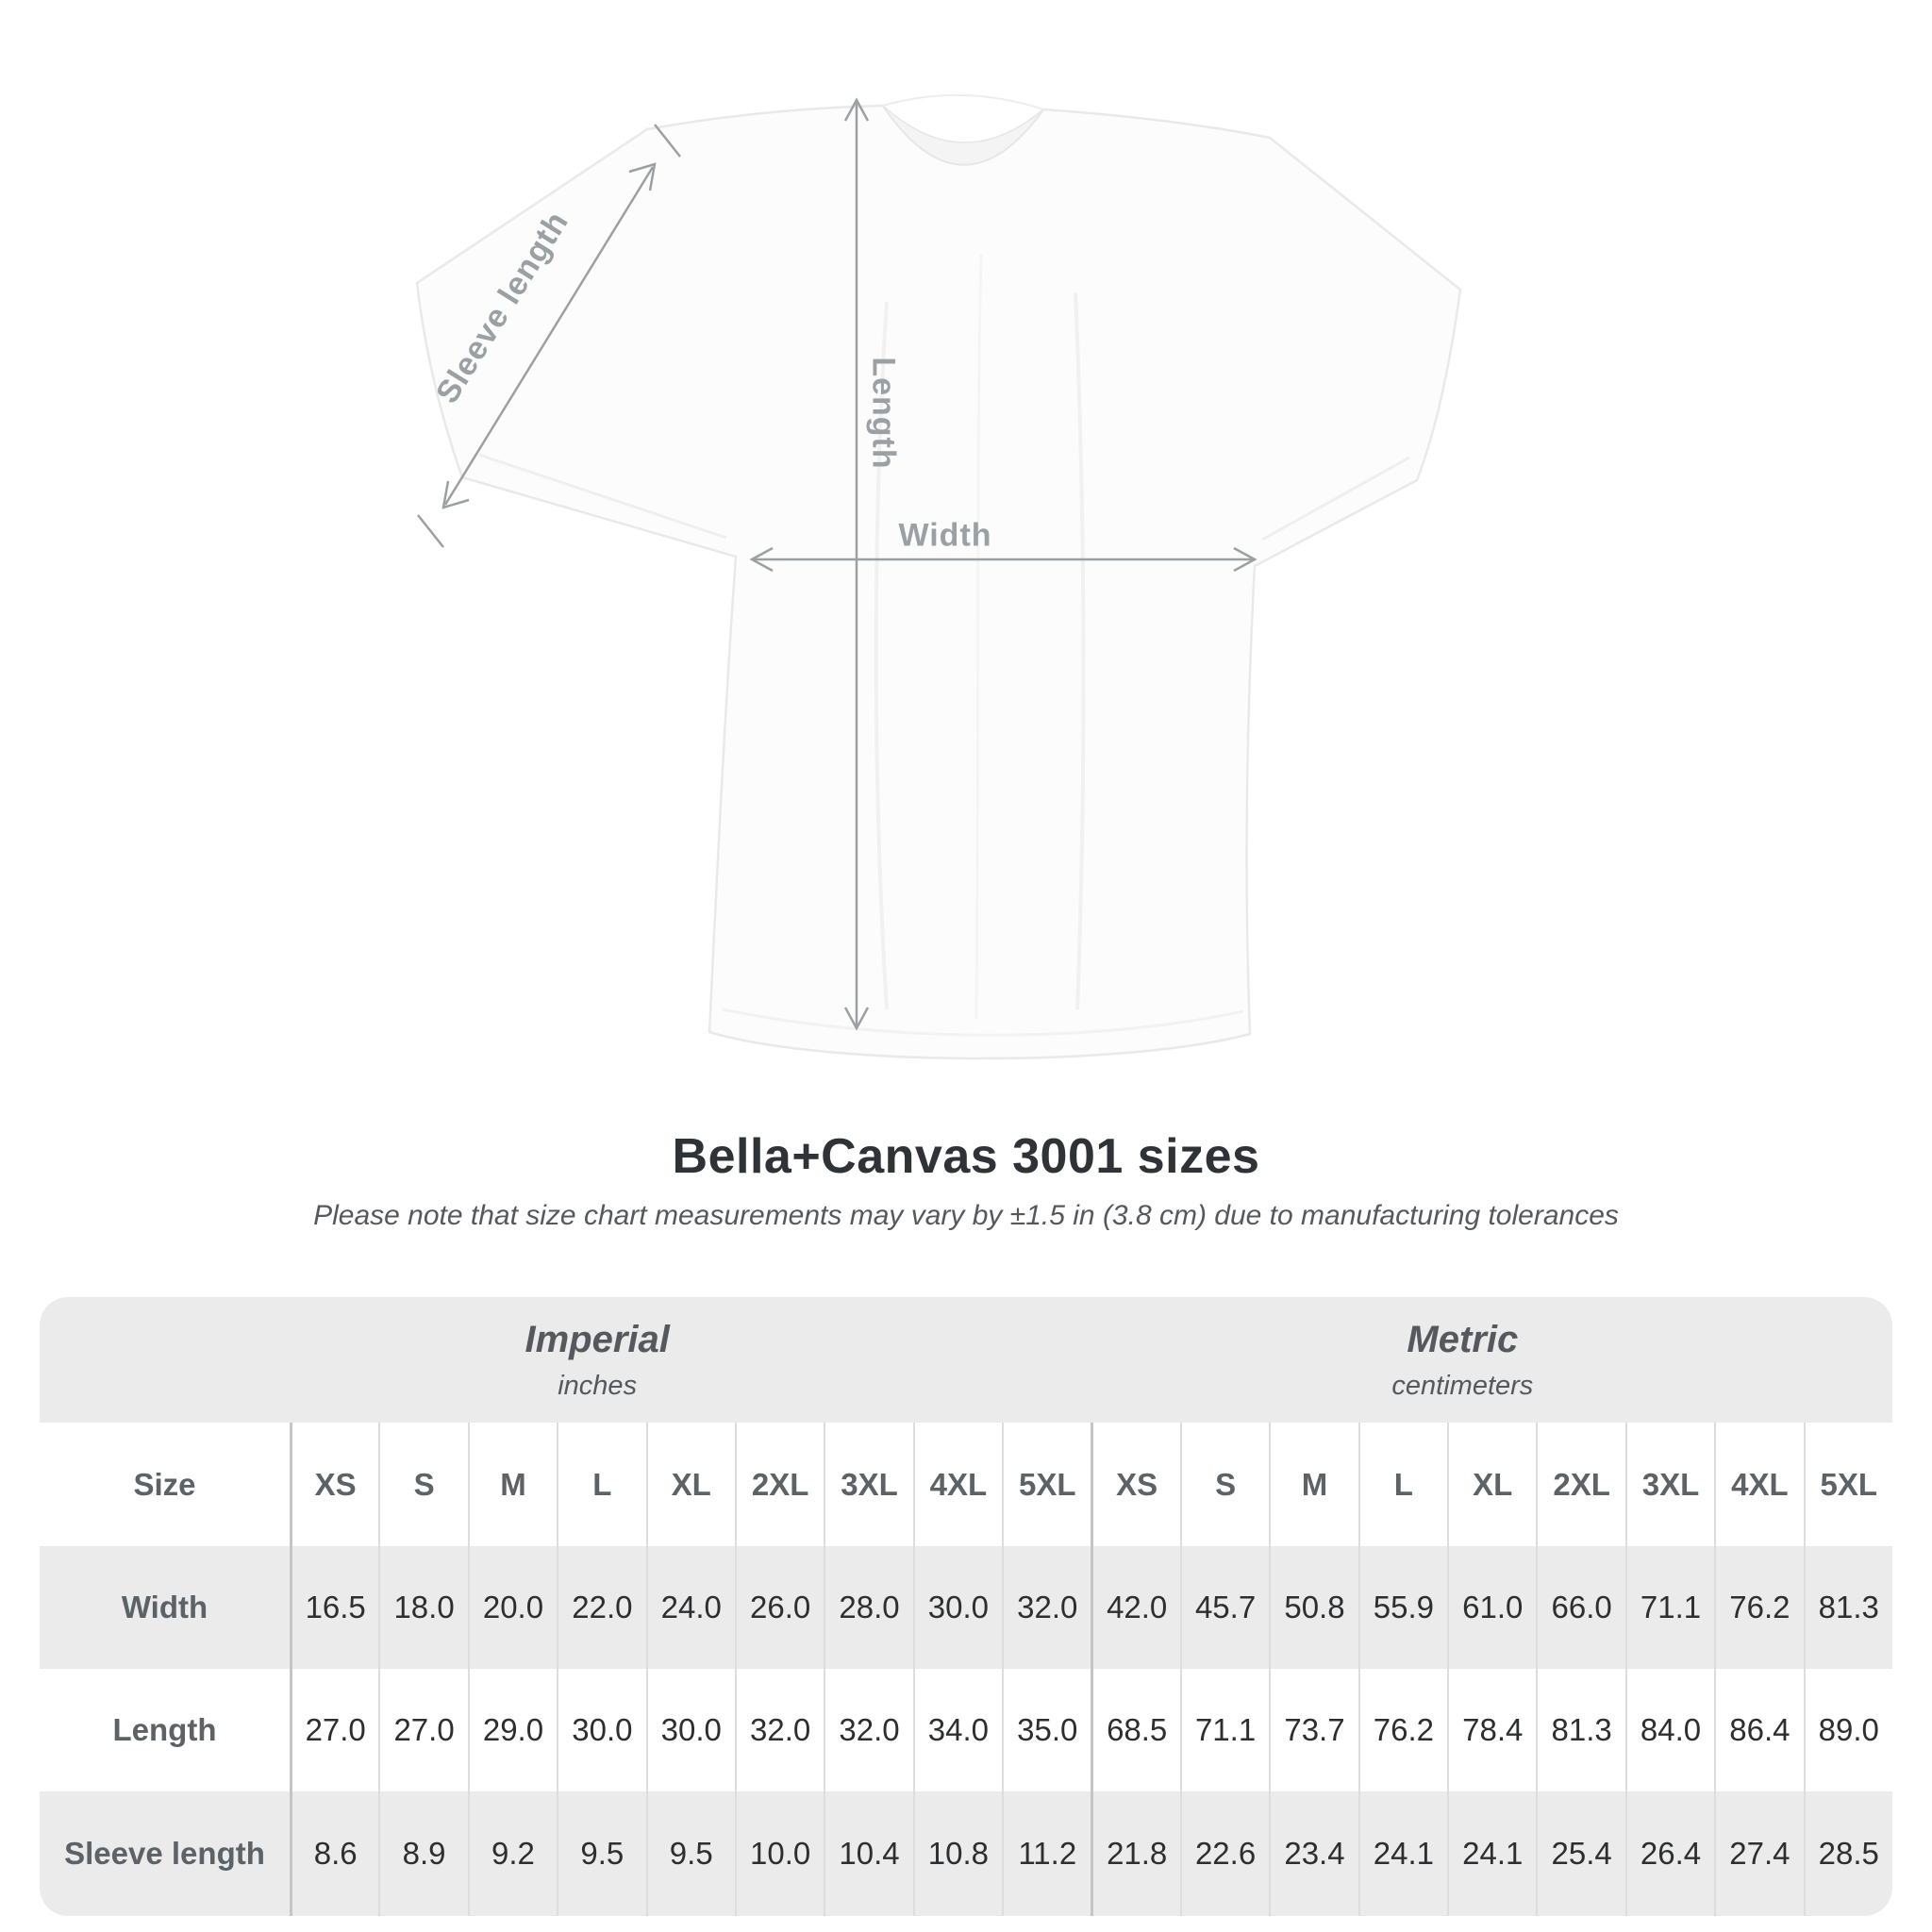 This screenshot has width=1932, height=1932. What do you see at coordinates (1313, 1484) in the screenshot?
I see `size-col-header-metric: M` at bounding box center [1313, 1484].